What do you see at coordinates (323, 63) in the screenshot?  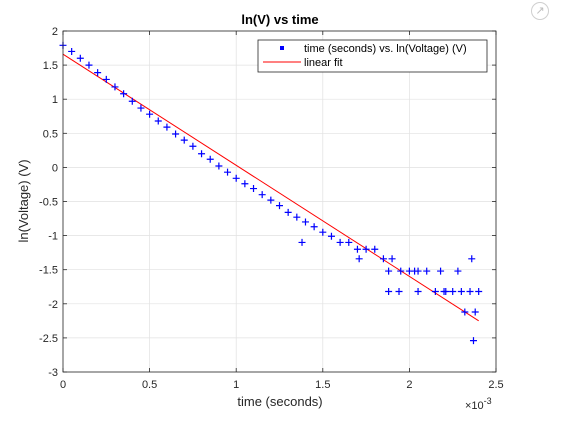 I see `legend-label-fit: linear fit` at bounding box center [323, 63].